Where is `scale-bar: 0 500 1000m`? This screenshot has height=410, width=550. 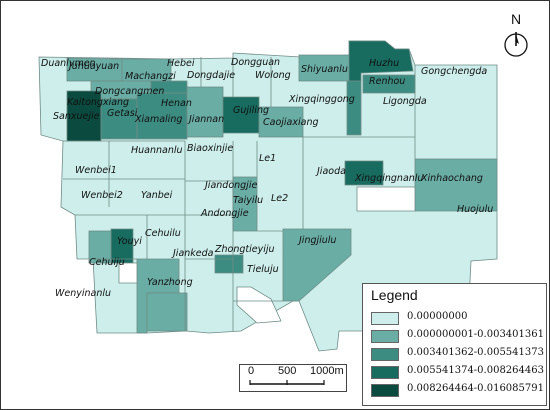
scale-bar: 0 500 1000m is located at coordinates (293, 378).